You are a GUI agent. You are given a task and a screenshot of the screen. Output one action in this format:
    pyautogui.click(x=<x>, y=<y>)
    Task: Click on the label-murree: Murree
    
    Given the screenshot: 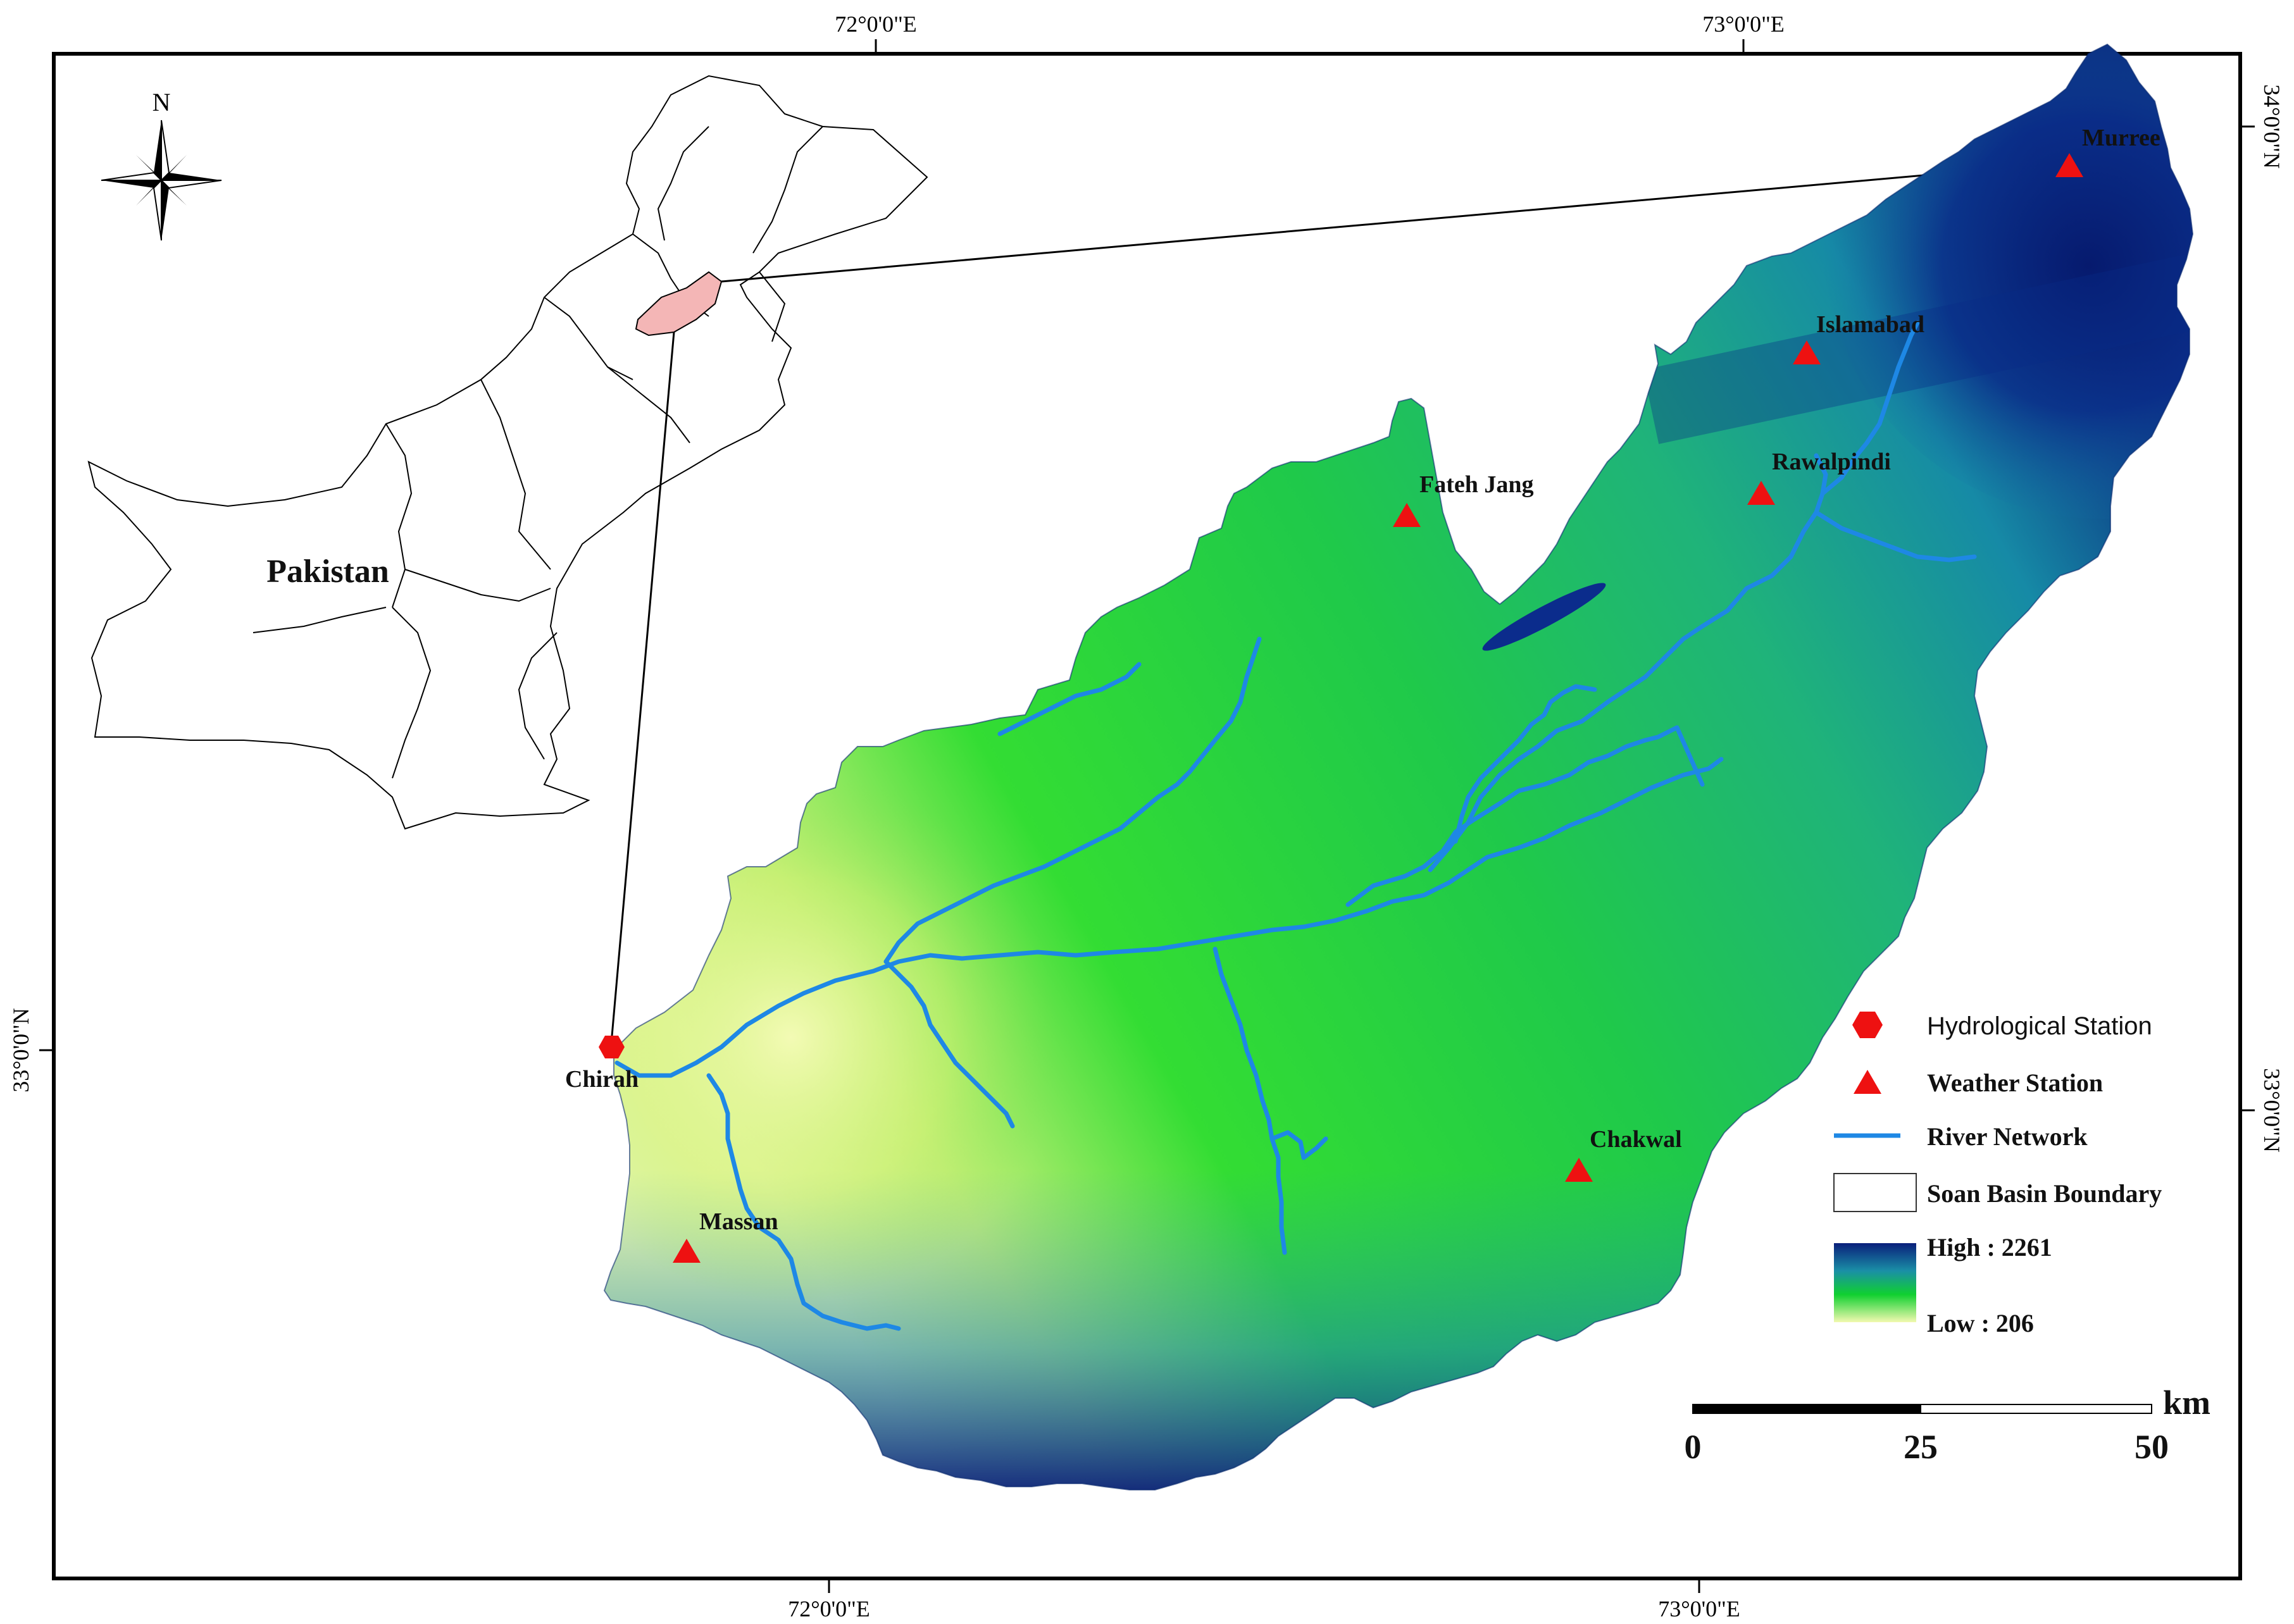 What is the action you would take?
    pyautogui.click(x=2121, y=138)
    